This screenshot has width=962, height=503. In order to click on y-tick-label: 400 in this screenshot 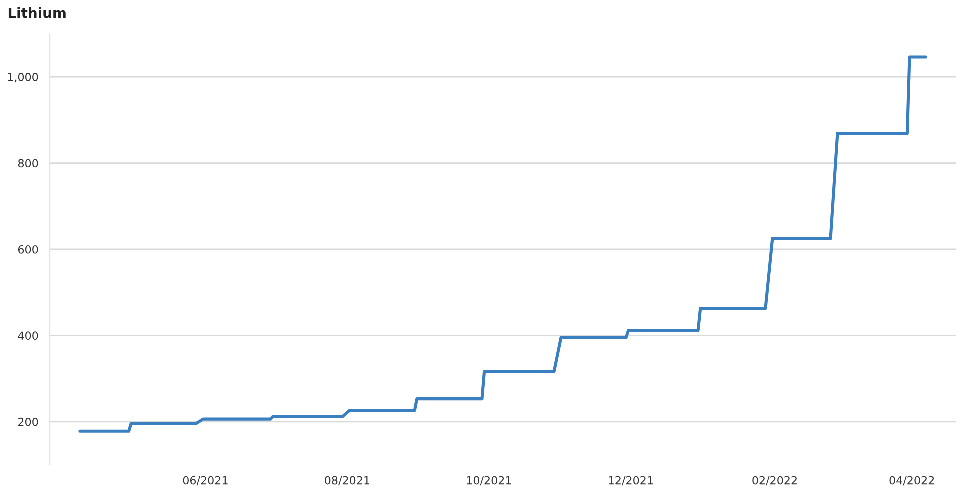, I will do `click(28, 336)`.